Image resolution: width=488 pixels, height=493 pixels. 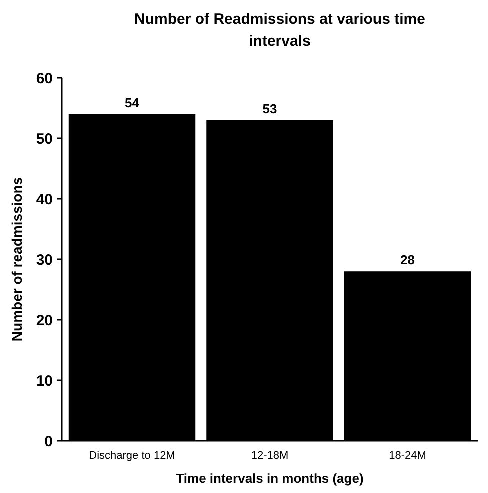 I want to click on y-tick-label: 60, so click(x=44, y=79).